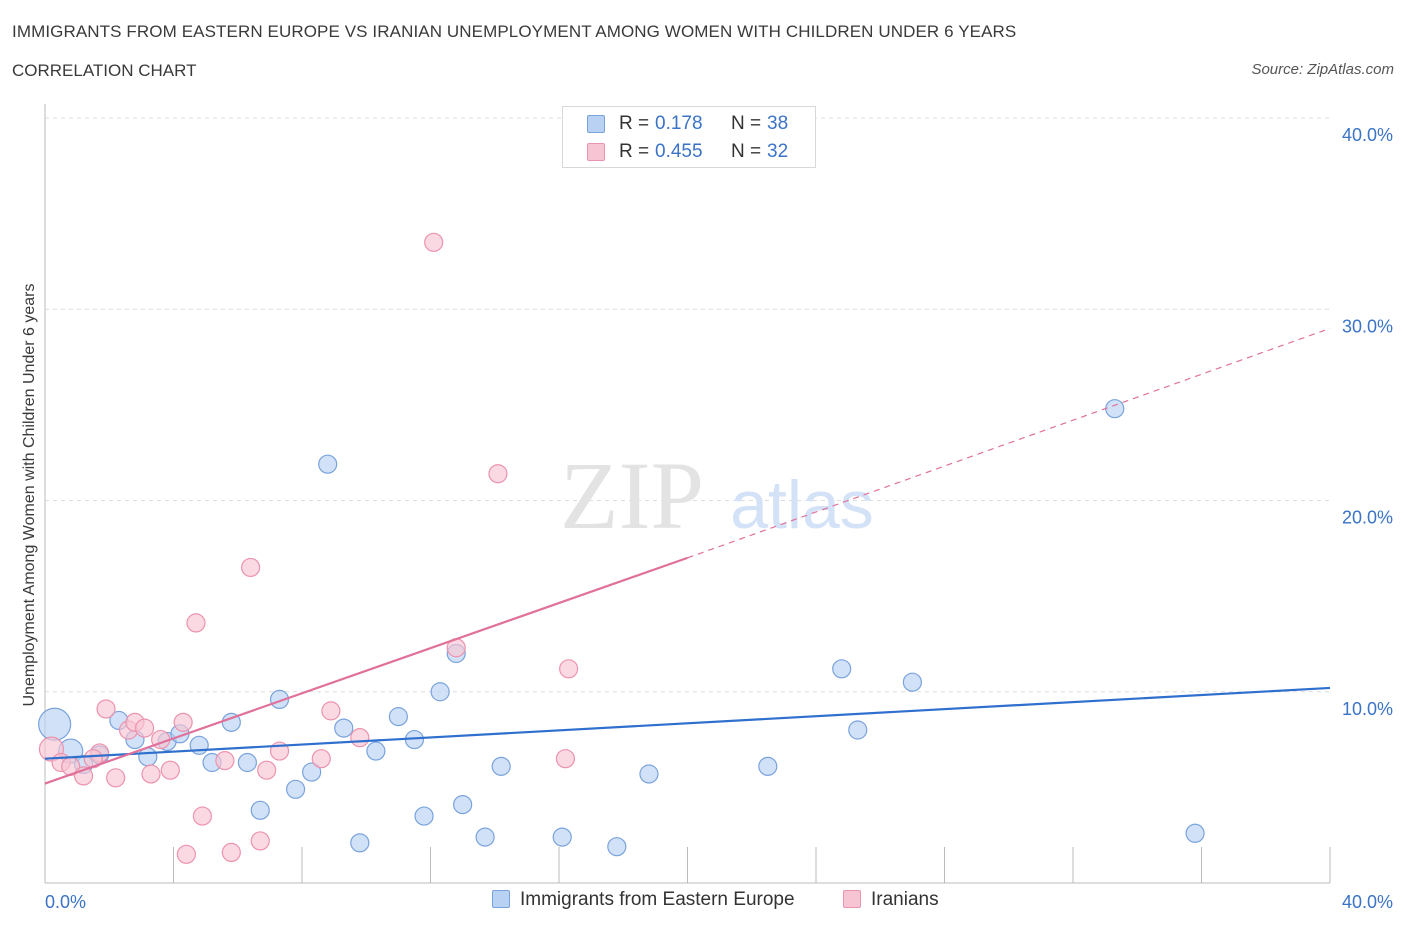 This screenshot has width=1406, height=930. Describe the element at coordinates (687, 723) in the screenshot. I see `trend-line-eastern-europe` at that location.